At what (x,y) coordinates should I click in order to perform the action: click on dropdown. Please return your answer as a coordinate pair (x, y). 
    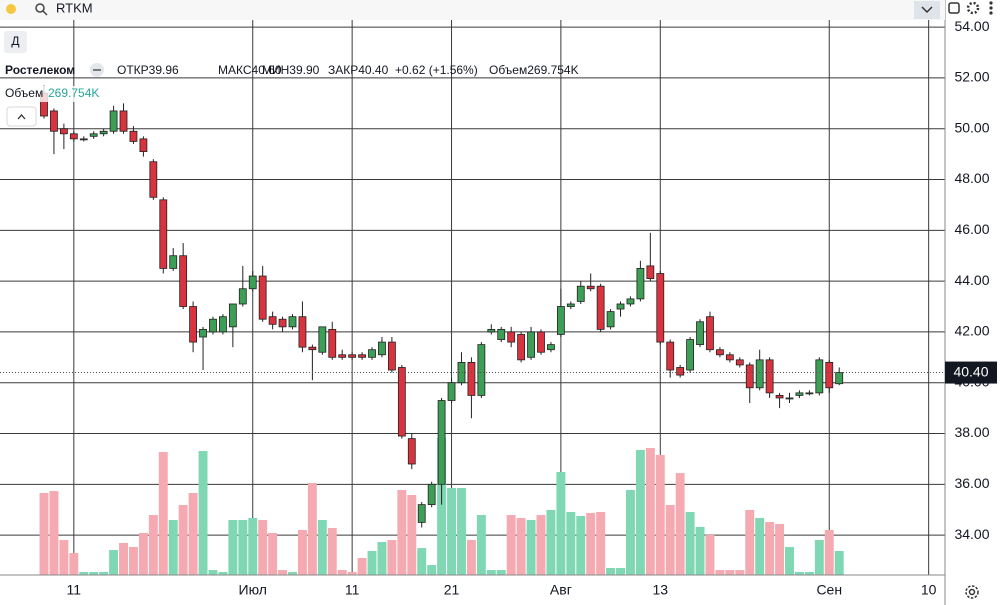
    Looking at the image, I should click on (927, 10).